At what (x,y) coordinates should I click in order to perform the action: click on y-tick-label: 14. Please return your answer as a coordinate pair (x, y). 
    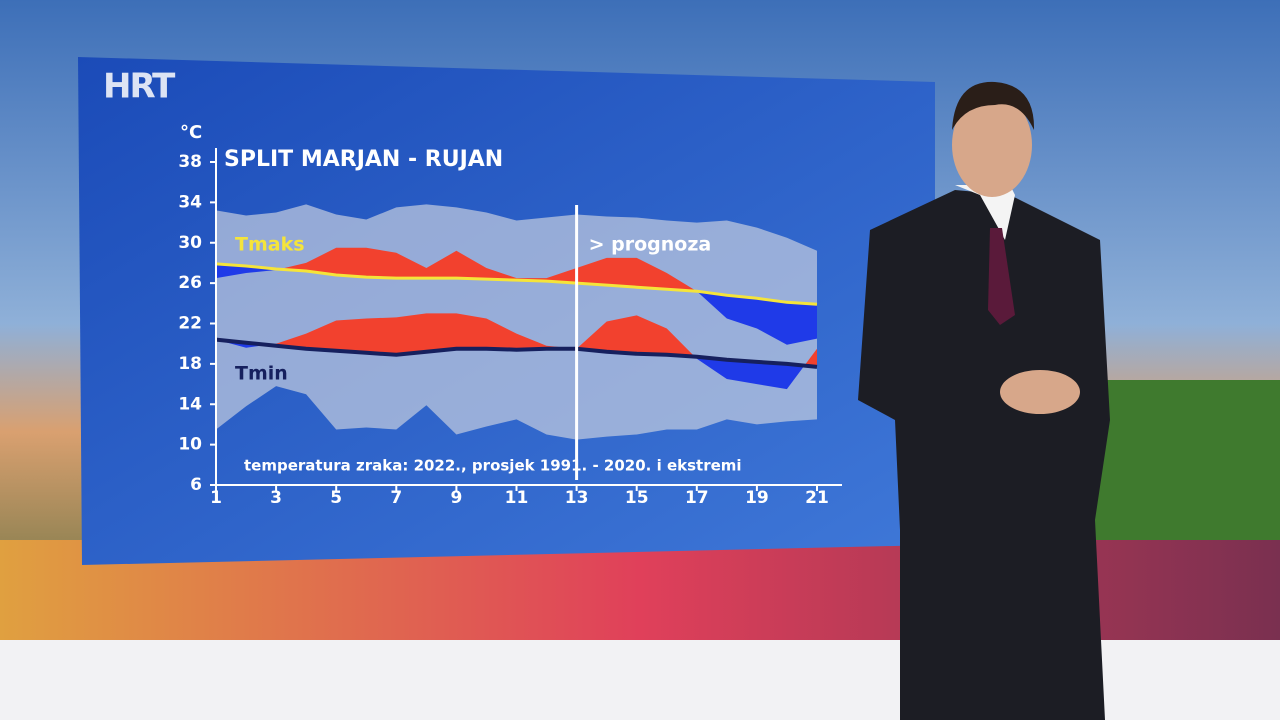
    Looking at the image, I should click on (190, 404).